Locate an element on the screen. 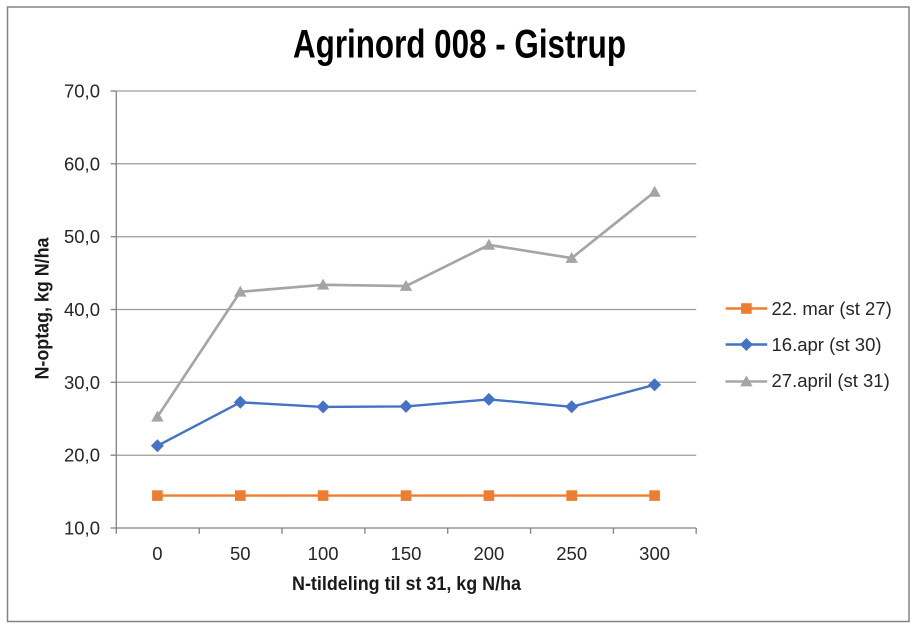  svg-text: 10,0 is located at coordinates (82, 528).